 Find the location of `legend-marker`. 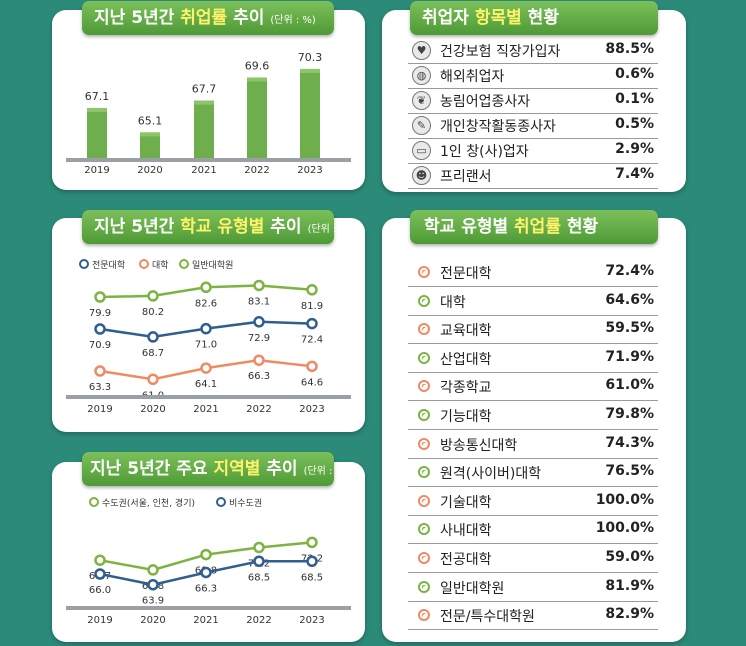

legend-marker is located at coordinates (94, 502).